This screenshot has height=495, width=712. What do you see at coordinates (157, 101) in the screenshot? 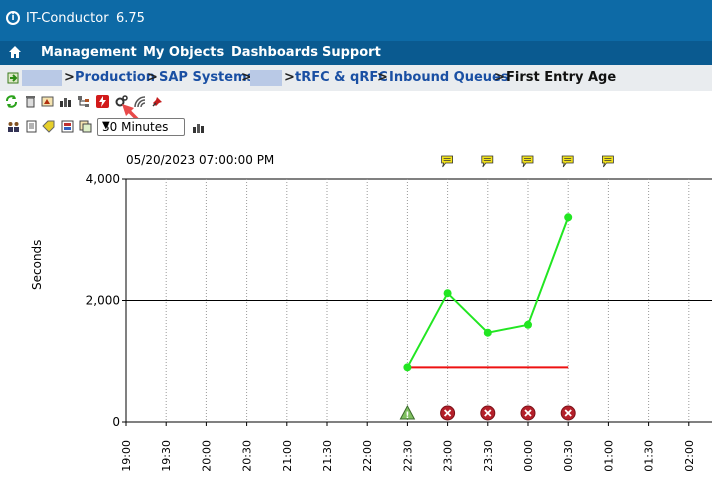
I see `pin-icon` at bounding box center [157, 101].